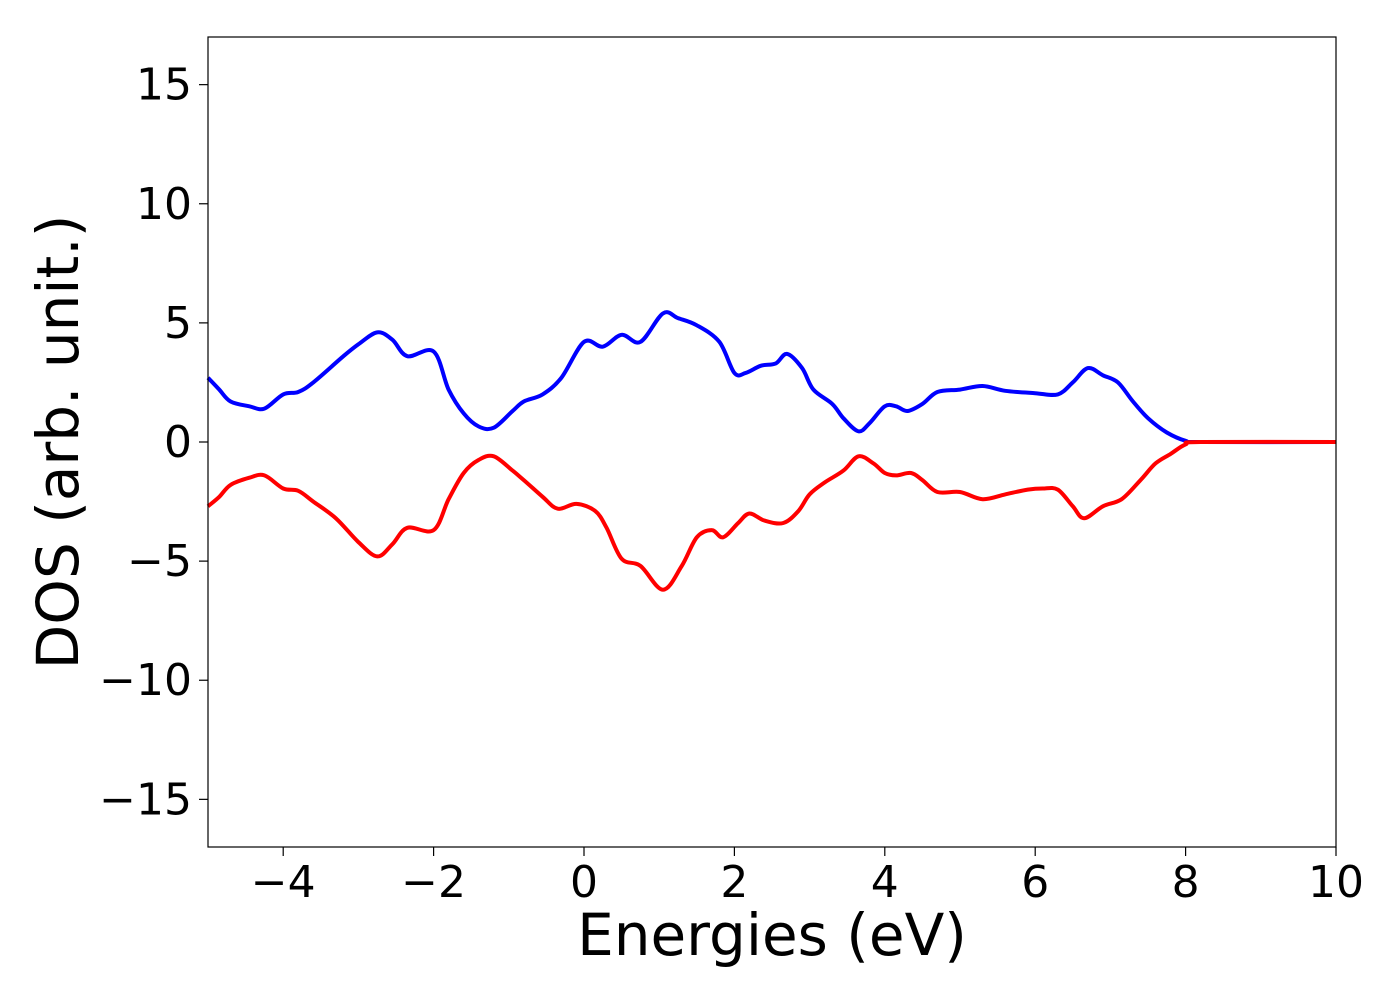 The height and width of the screenshot is (1000, 1400). What do you see at coordinates (771, 377) in the screenshot?
I see `dos-series-line-blue` at bounding box center [771, 377].